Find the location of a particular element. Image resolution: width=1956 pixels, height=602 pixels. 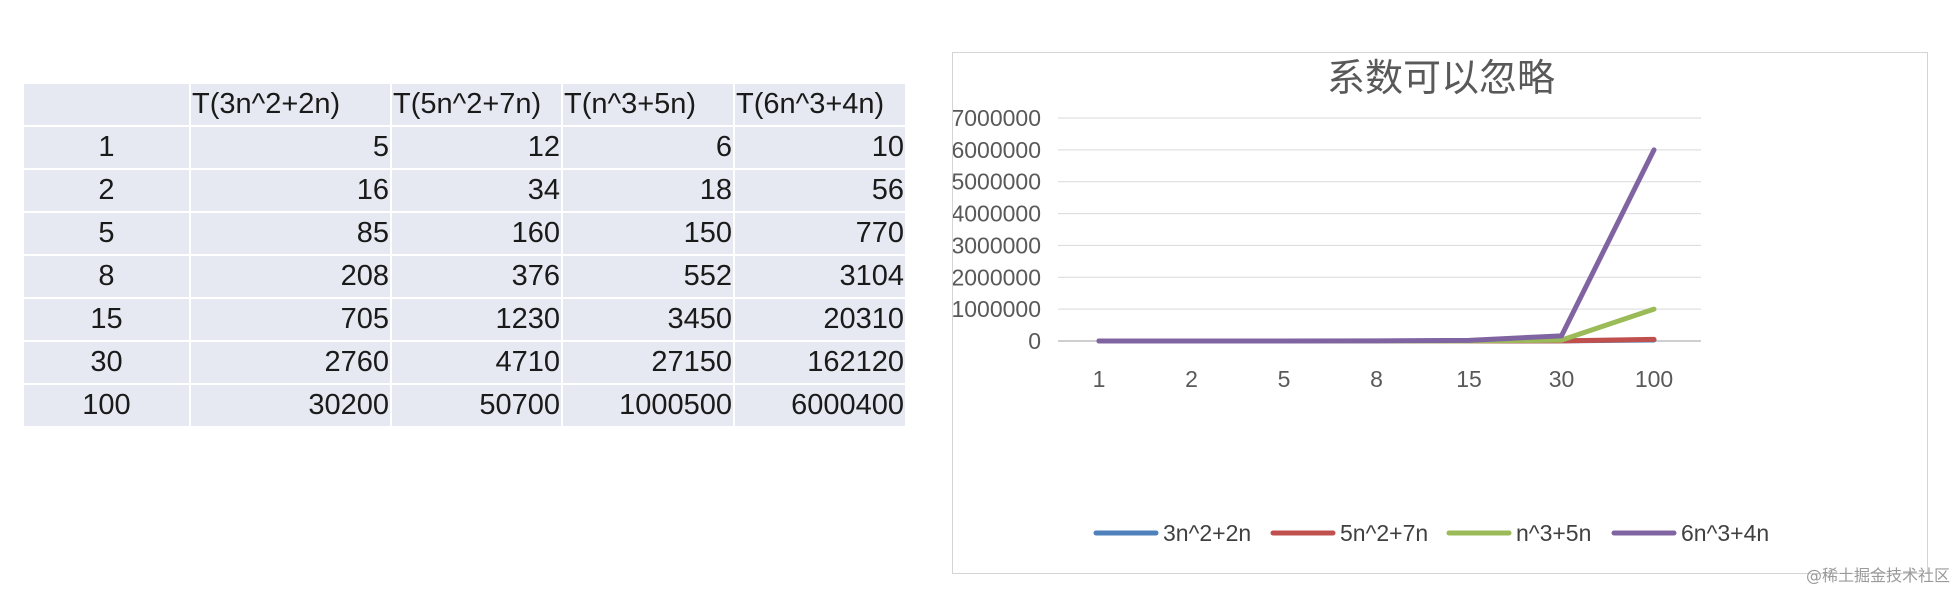

table-row: 15 705 1230 3450 20310 is located at coordinates (464, 320).